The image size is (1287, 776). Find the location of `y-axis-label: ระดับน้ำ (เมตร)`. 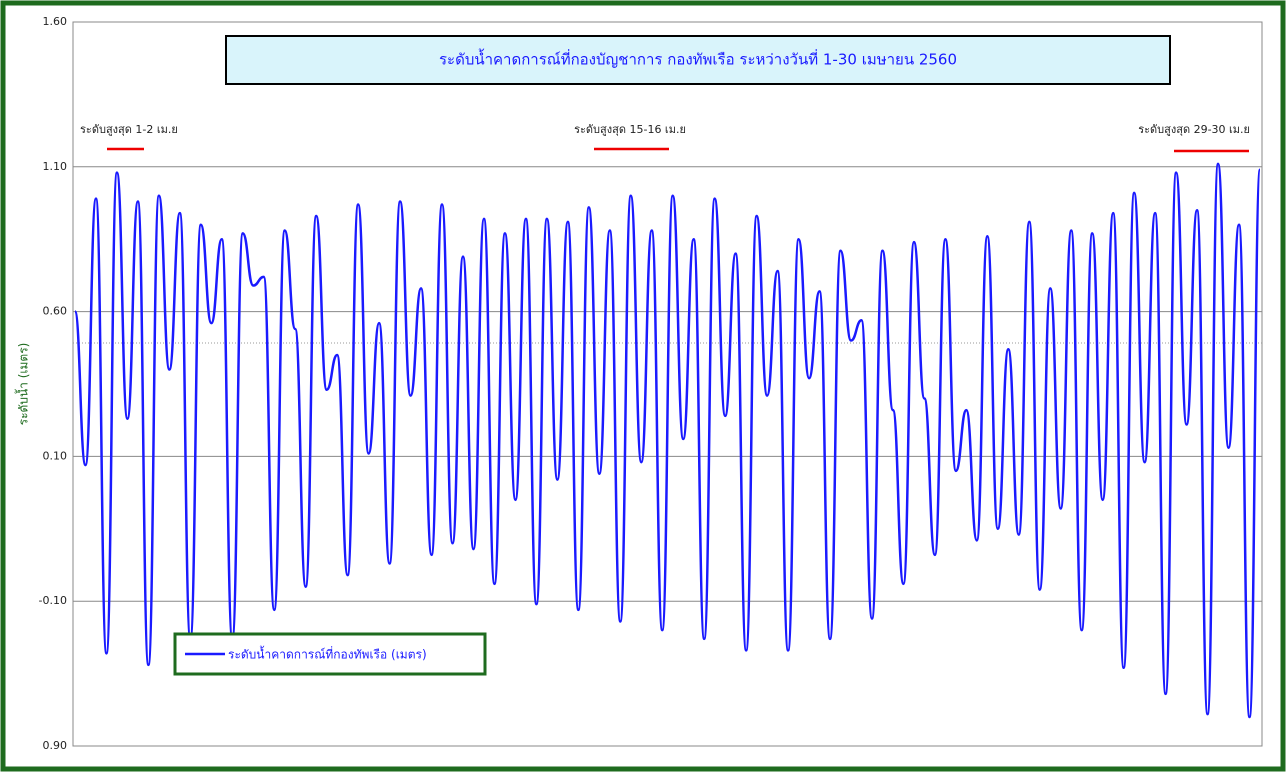

y-axis-label: ระดับน้ำ (เมตร) is located at coordinates (23, 384).